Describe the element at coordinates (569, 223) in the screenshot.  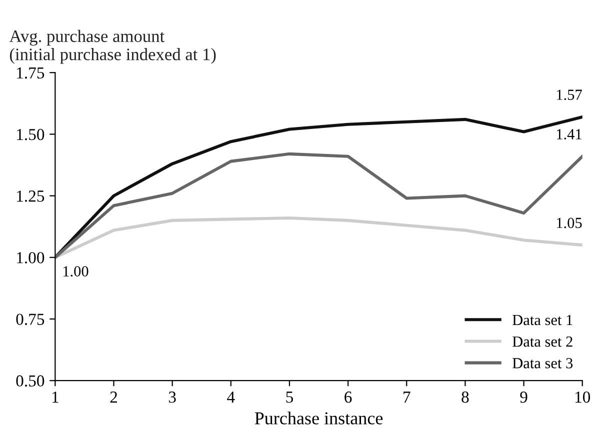
I see `data-label: 1.05` at that location.